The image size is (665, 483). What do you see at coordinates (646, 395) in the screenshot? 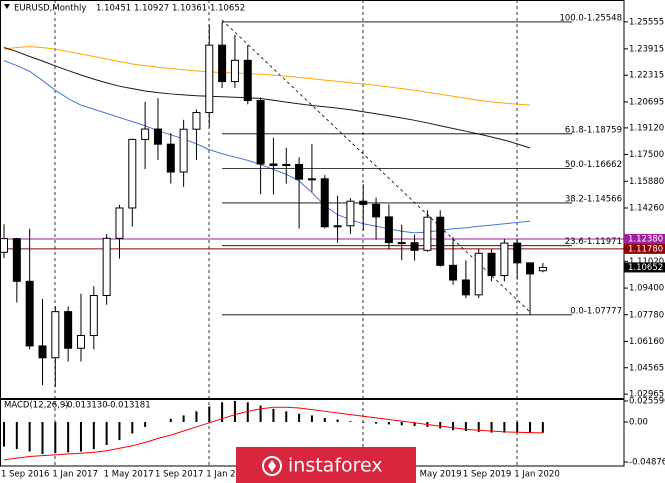
I see `y-tick-label: 1.02965` at bounding box center [646, 395].